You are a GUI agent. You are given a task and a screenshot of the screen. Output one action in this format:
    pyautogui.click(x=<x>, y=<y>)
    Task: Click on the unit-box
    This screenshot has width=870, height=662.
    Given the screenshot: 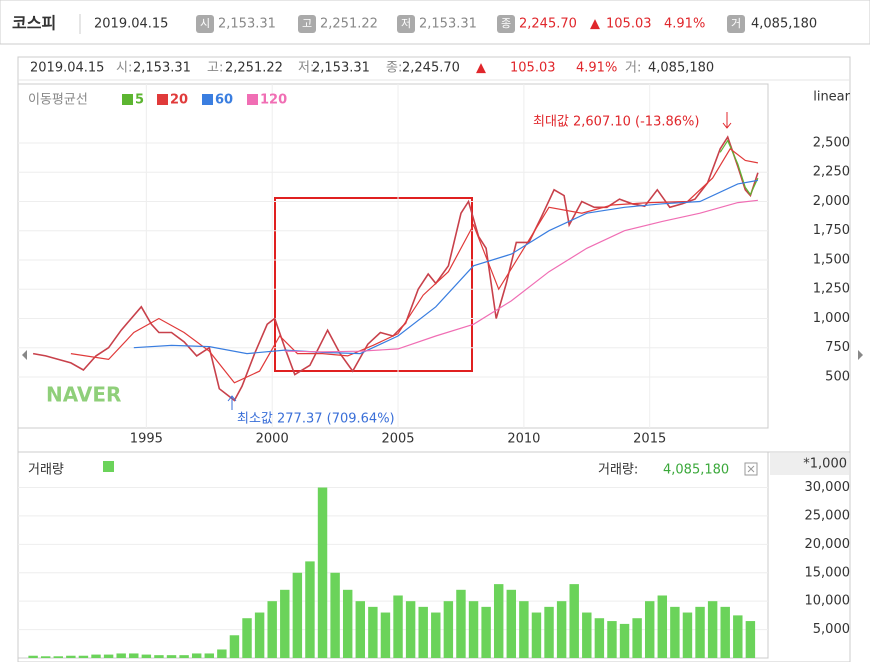 What is the action you would take?
    pyautogui.click(x=809, y=464)
    